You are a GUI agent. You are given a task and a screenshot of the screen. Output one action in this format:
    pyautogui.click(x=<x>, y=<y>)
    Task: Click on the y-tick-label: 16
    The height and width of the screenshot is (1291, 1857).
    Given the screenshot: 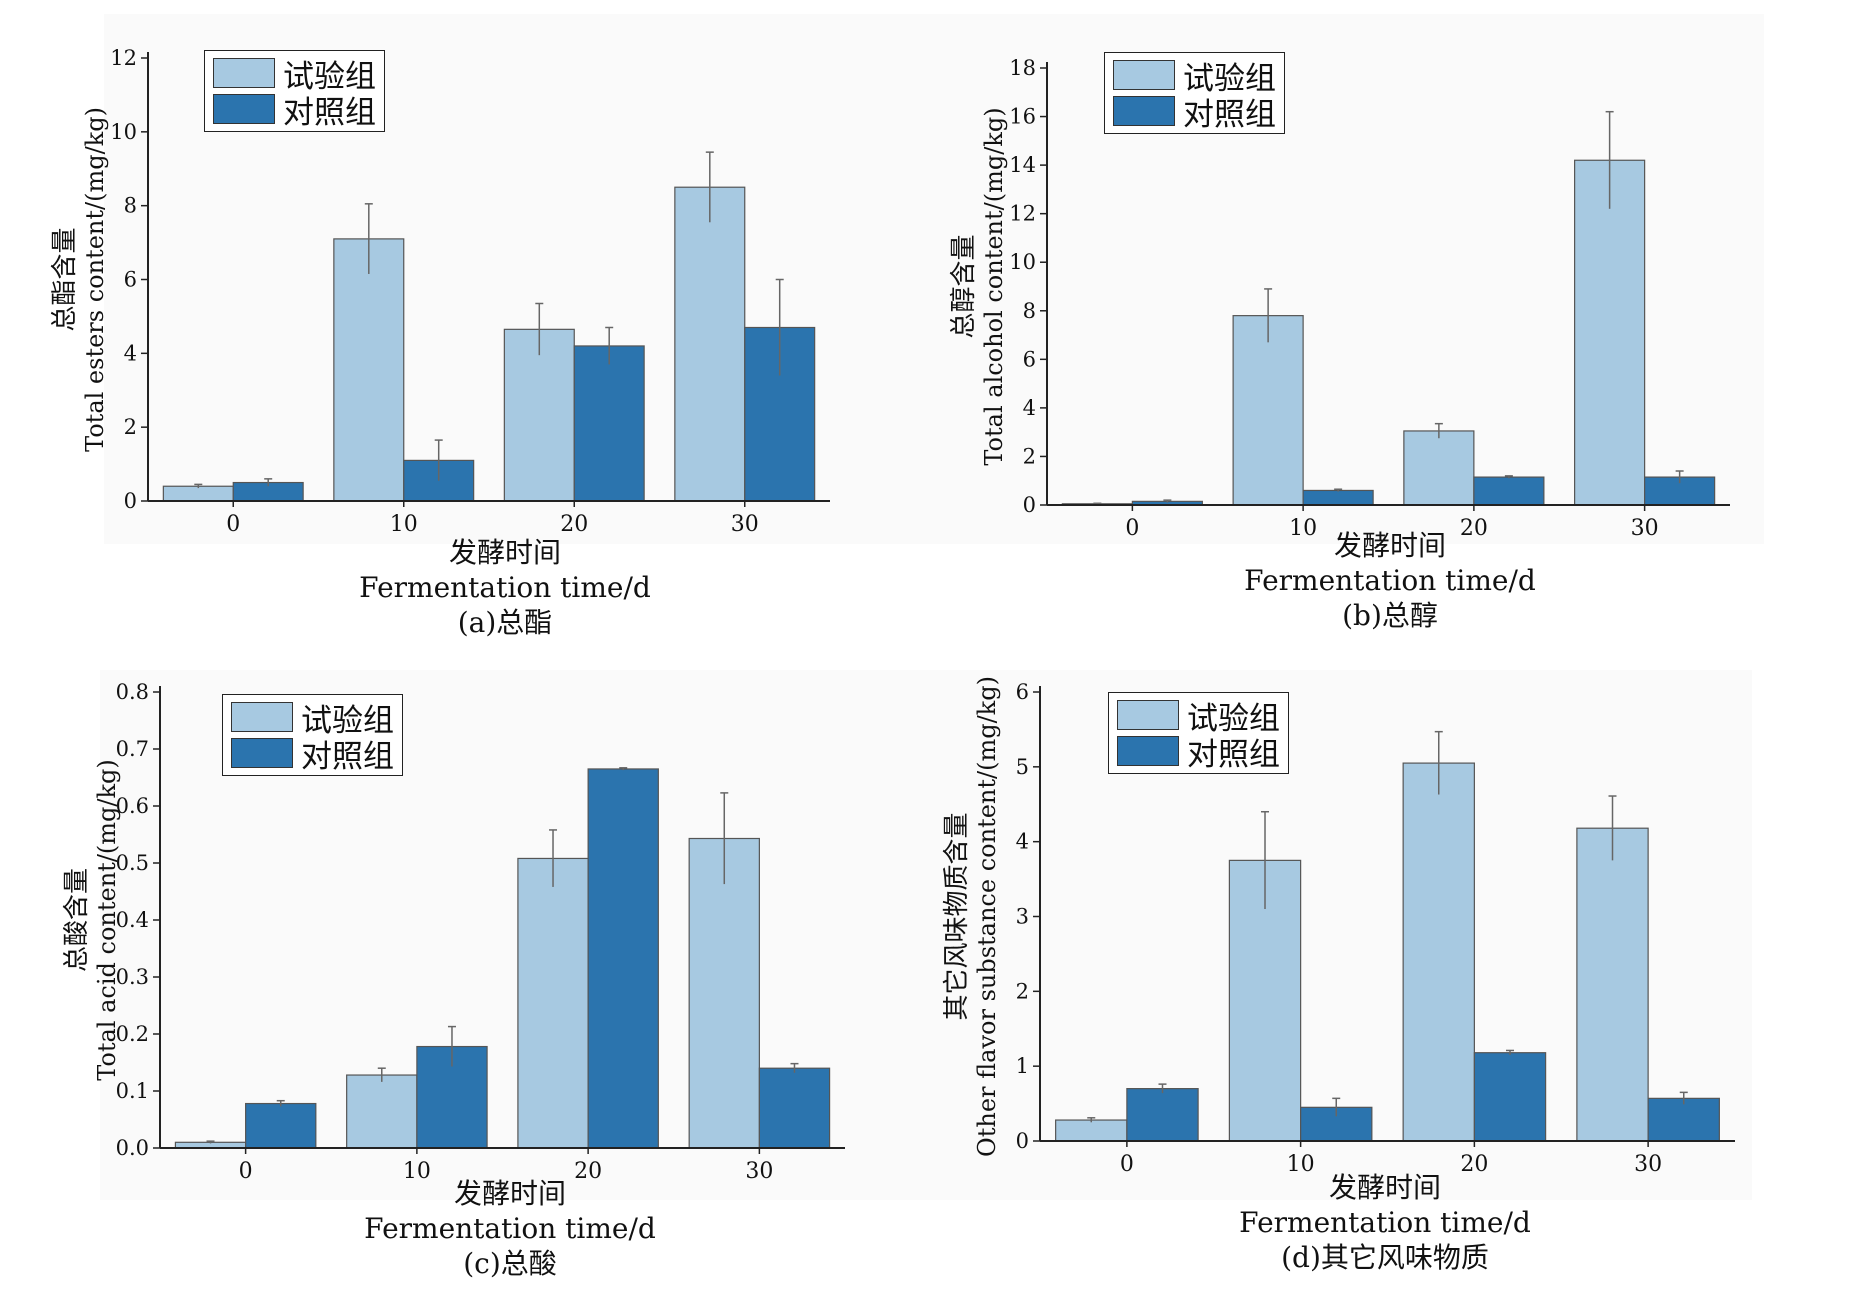 What is the action you would take?
    pyautogui.click(x=1022, y=117)
    